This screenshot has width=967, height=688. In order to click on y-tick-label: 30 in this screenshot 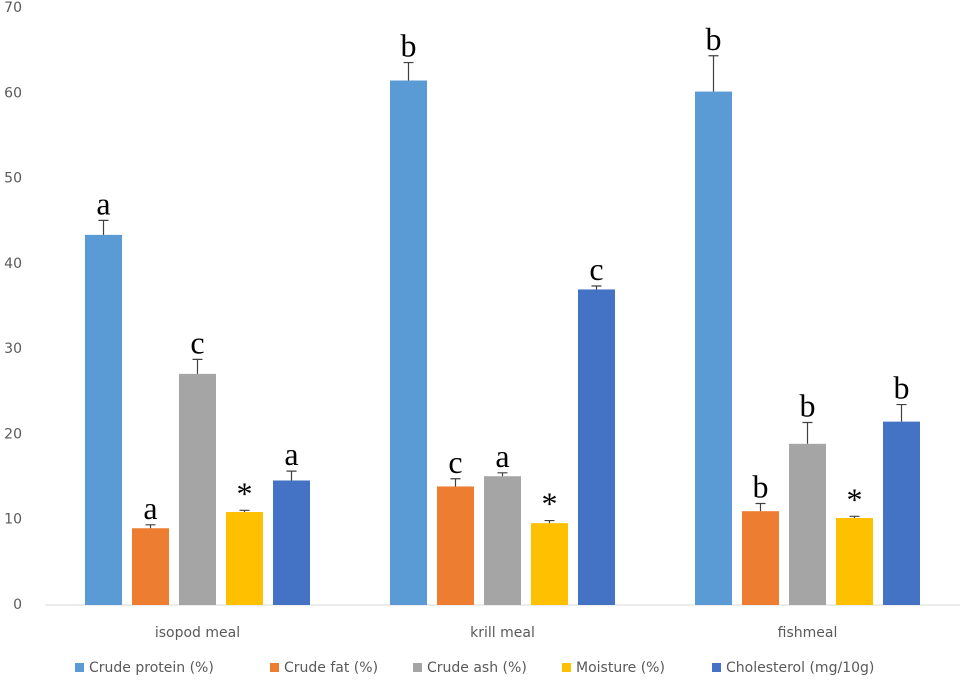, I will do `click(13, 349)`.